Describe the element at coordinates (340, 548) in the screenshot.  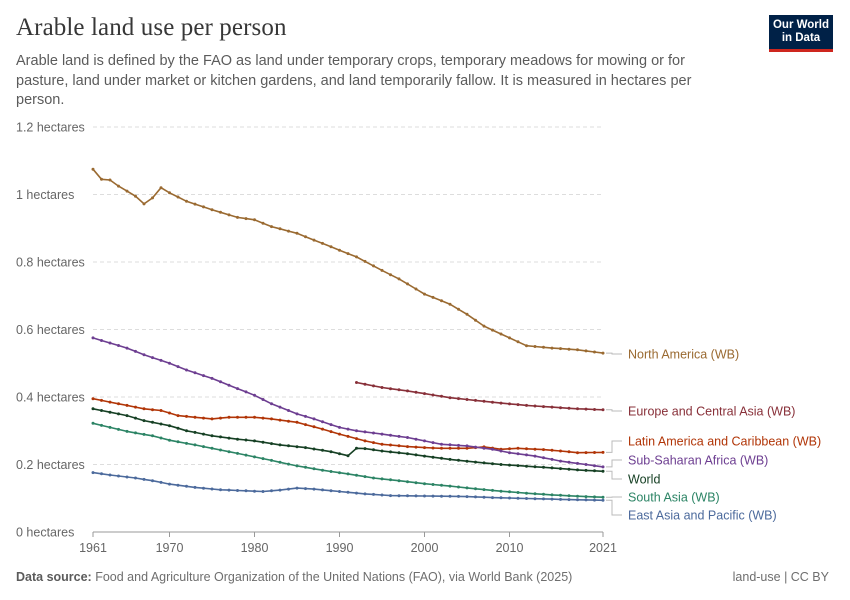
I see `x-tick-label: 1990` at that location.